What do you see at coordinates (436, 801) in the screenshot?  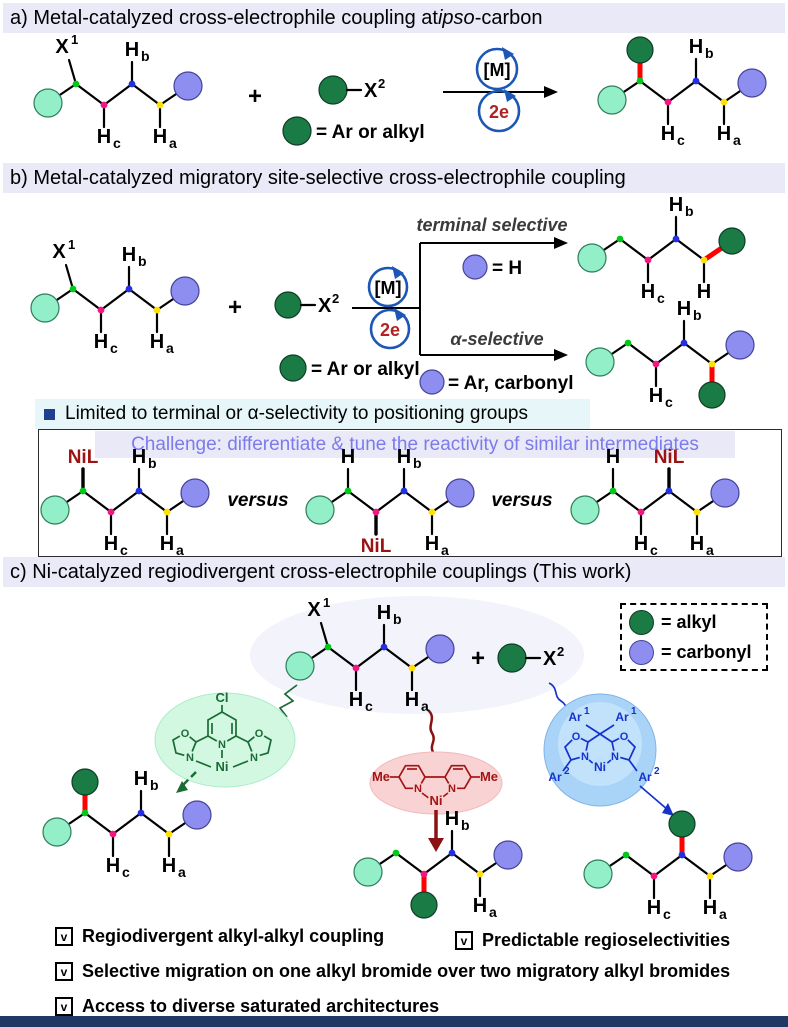 I see `bipyridine-nickel-ligand: Me Me N N Ni` at bounding box center [436, 801].